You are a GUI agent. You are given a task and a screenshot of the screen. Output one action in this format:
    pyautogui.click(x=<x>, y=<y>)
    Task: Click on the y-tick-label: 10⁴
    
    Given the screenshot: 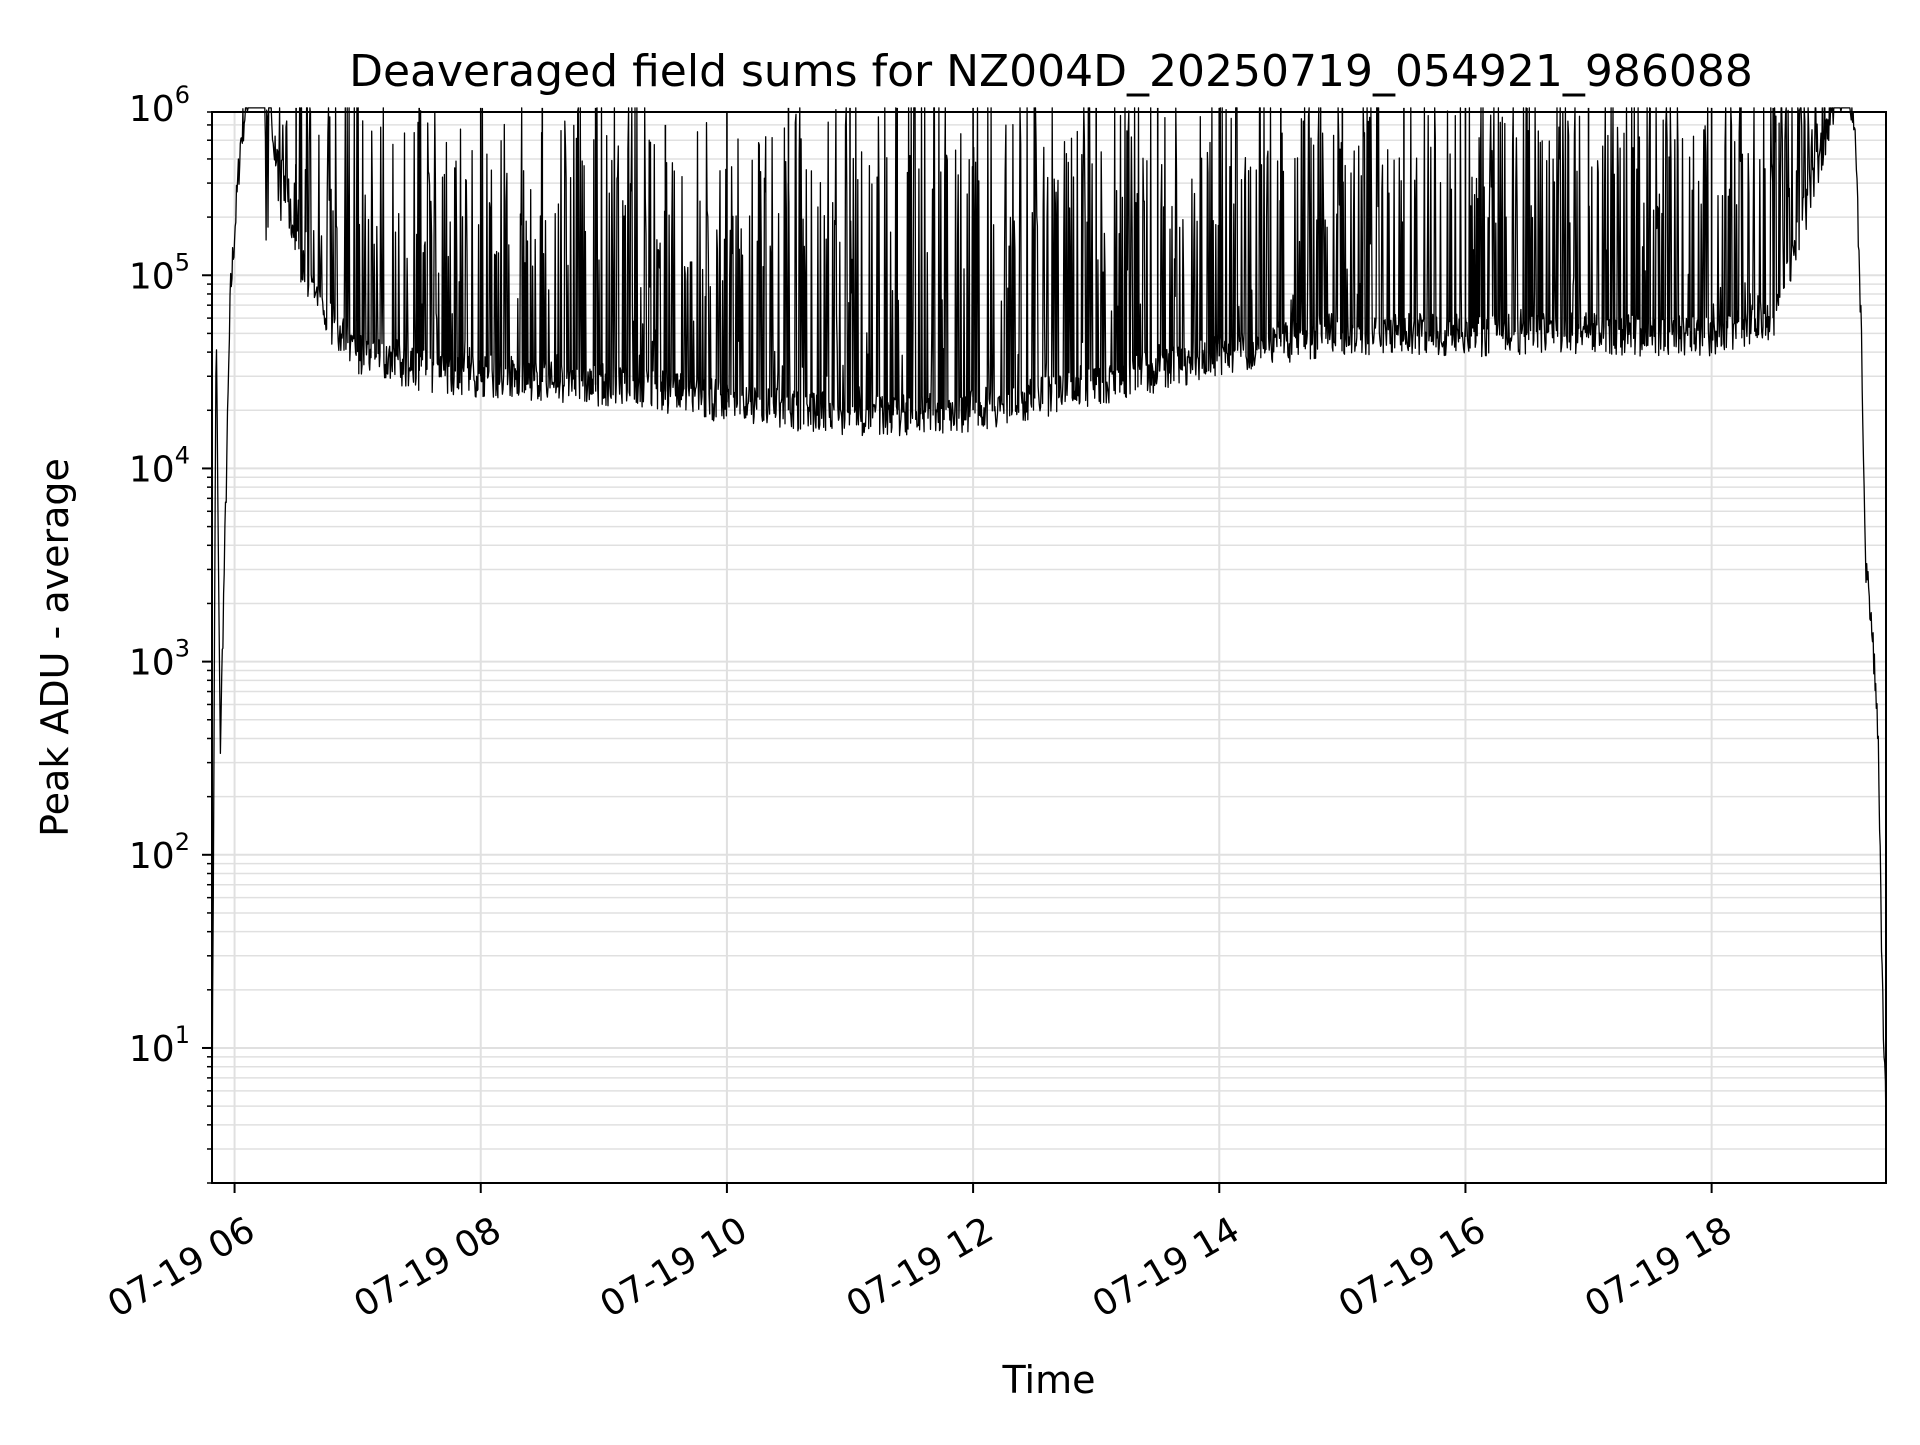 What is the action you would take?
    pyautogui.click(x=159, y=465)
    